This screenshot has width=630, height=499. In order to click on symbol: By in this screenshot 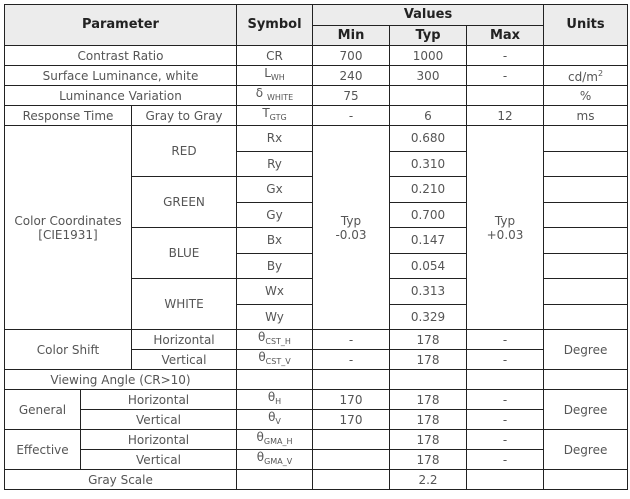, I will do `click(274, 265)`.